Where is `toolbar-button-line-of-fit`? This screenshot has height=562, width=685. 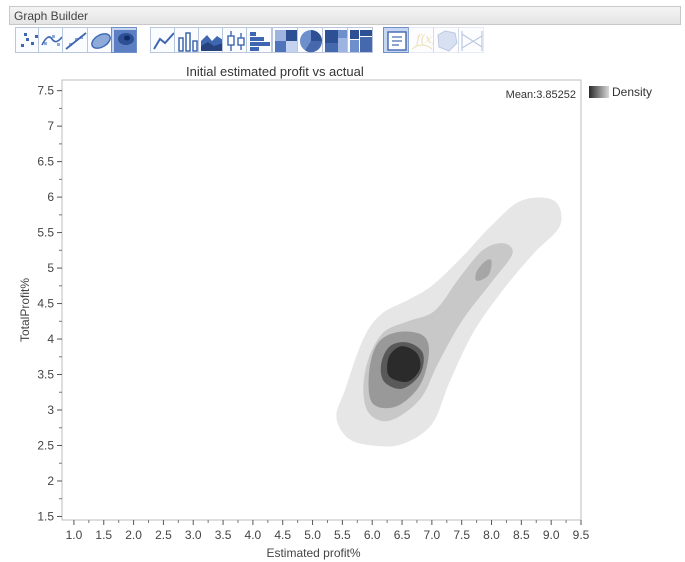 toolbar-button-line-of-fit is located at coordinates (75, 40).